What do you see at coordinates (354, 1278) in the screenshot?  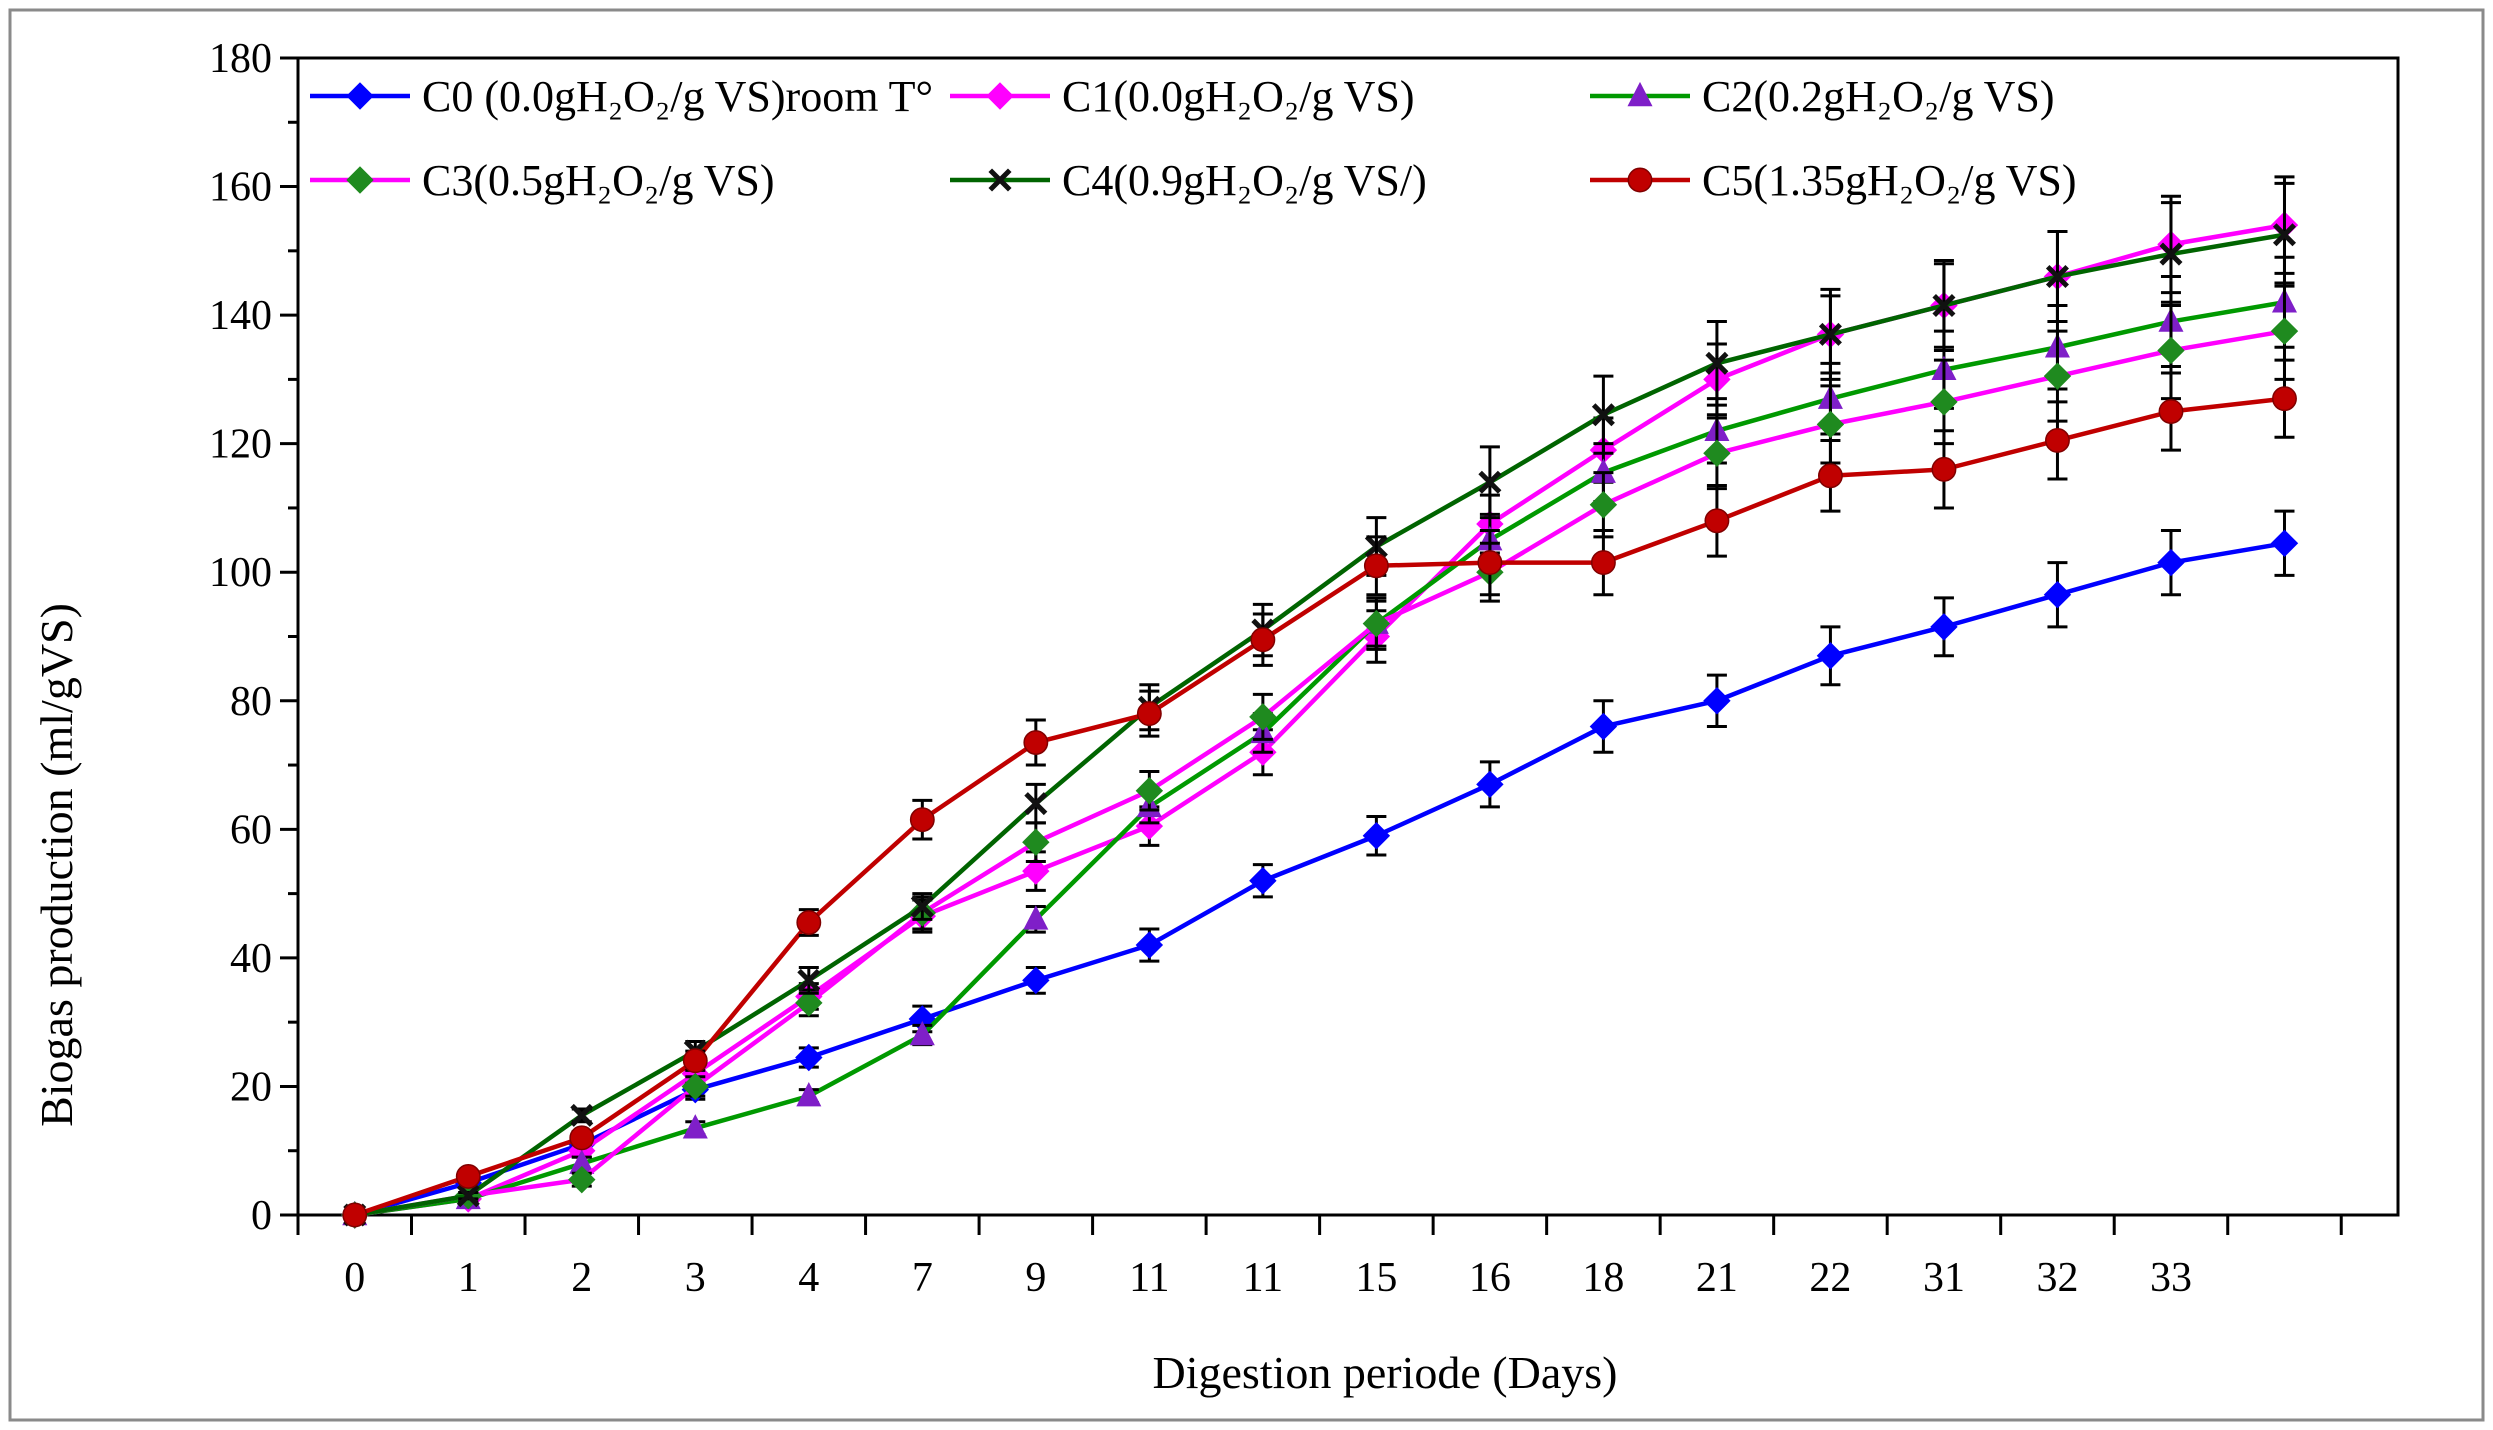 I see `x-tick-label: 0` at bounding box center [354, 1278].